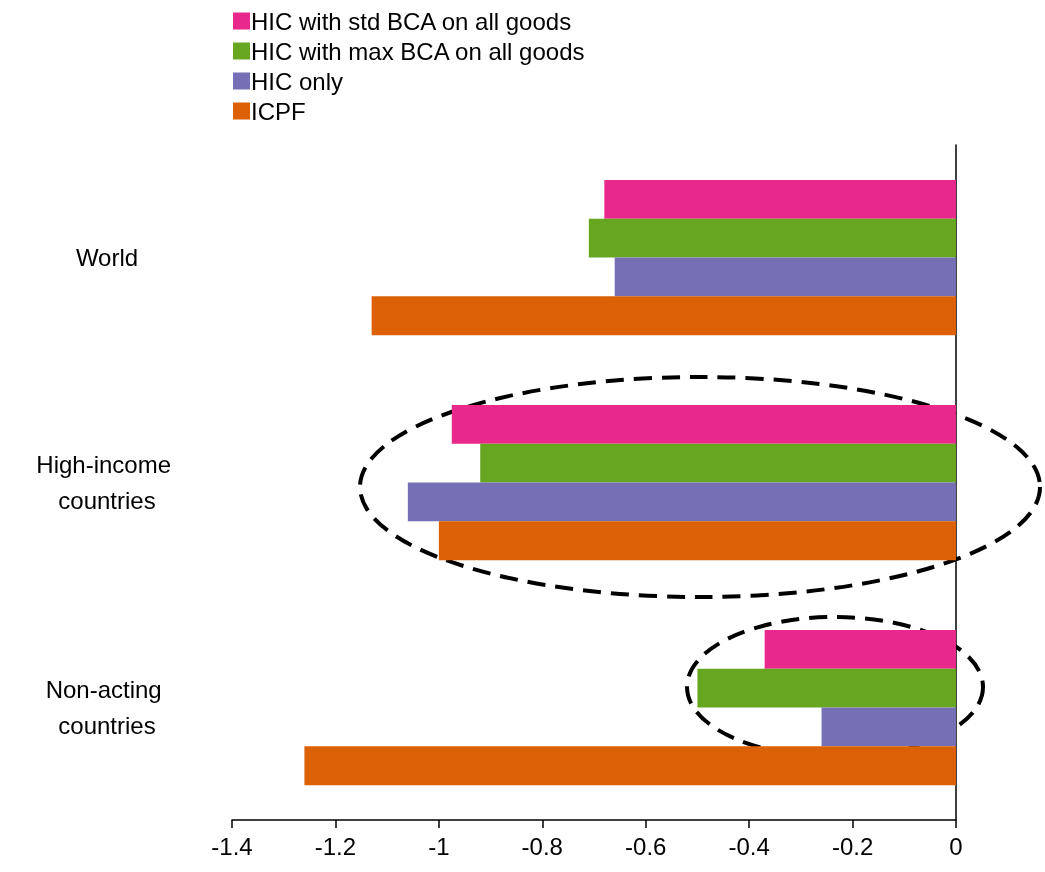 This screenshot has width=1045, height=872. What do you see at coordinates (107, 707) in the screenshot?
I see `y-tick-label: Non-acting countries` at bounding box center [107, 707].